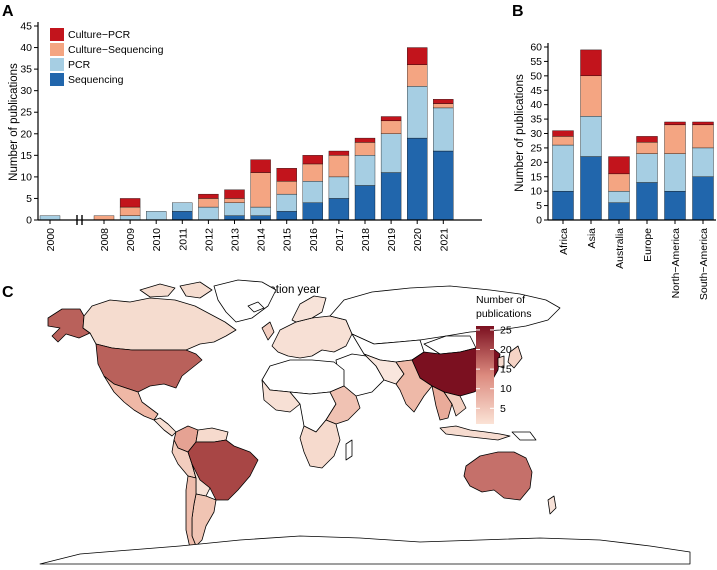 This screenshot has width=717, height=570. I want to click on a-legend-swatch-culture-sequencing, so click(57, 49).